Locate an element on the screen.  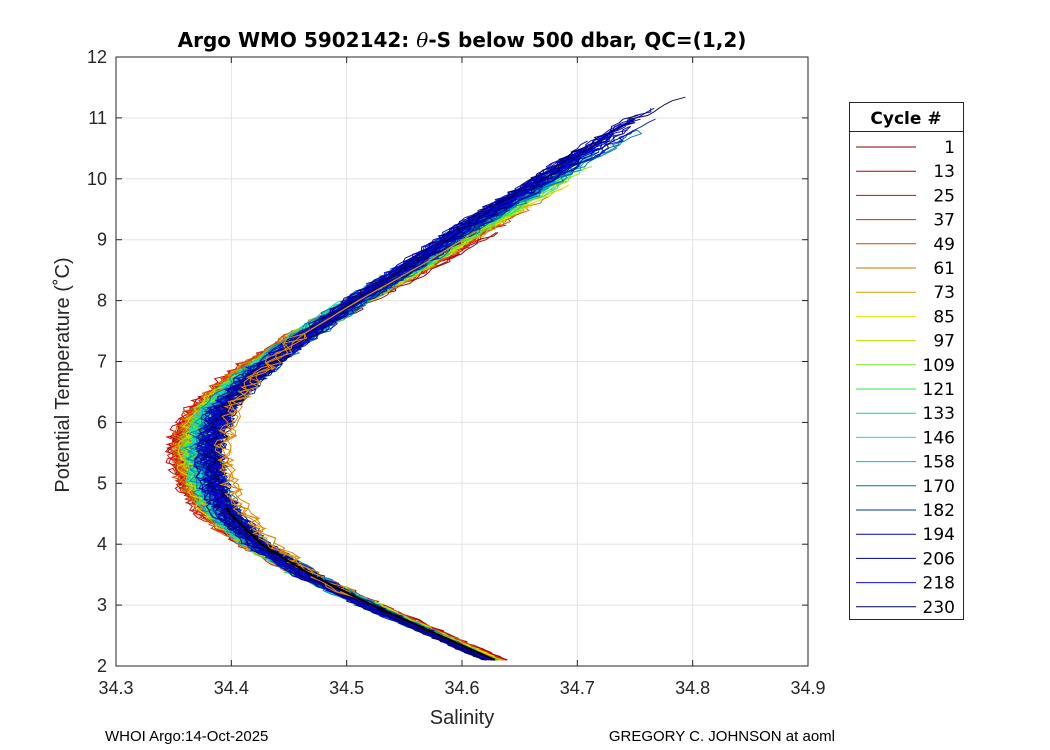
footer-right: GREGORY C. JOHNSON at aoml is located at coordinates (722, 736).